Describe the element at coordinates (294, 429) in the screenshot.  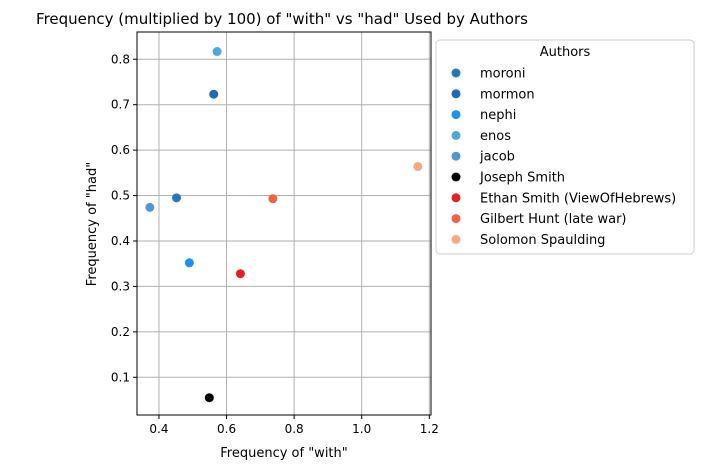
I see `x-tick-label: 0.8` at that location.